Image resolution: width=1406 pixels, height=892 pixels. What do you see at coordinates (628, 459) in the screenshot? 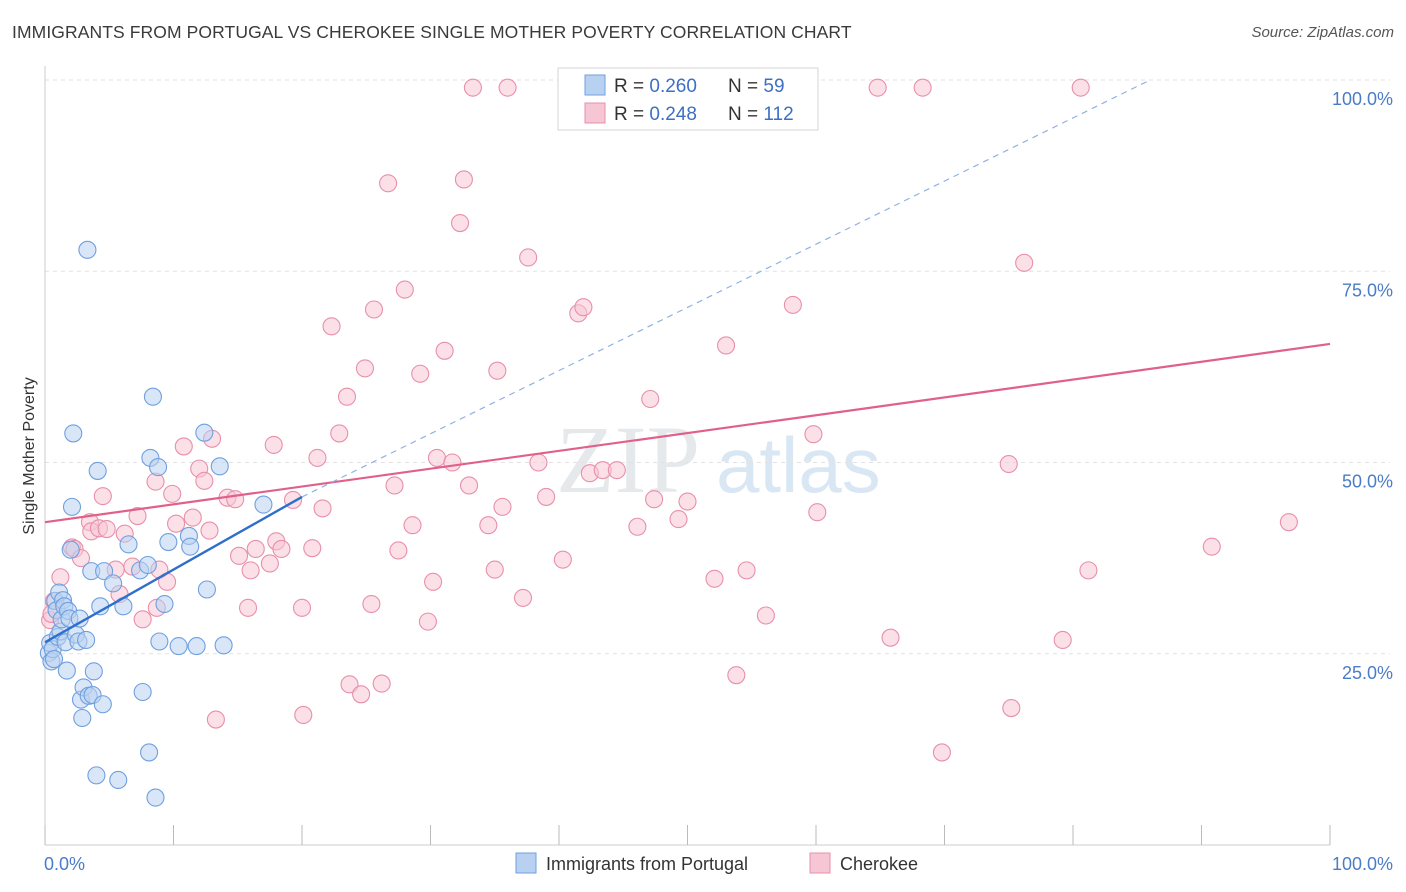
I see `watermark-zip: ZIP` at bounding box center [628, 459].